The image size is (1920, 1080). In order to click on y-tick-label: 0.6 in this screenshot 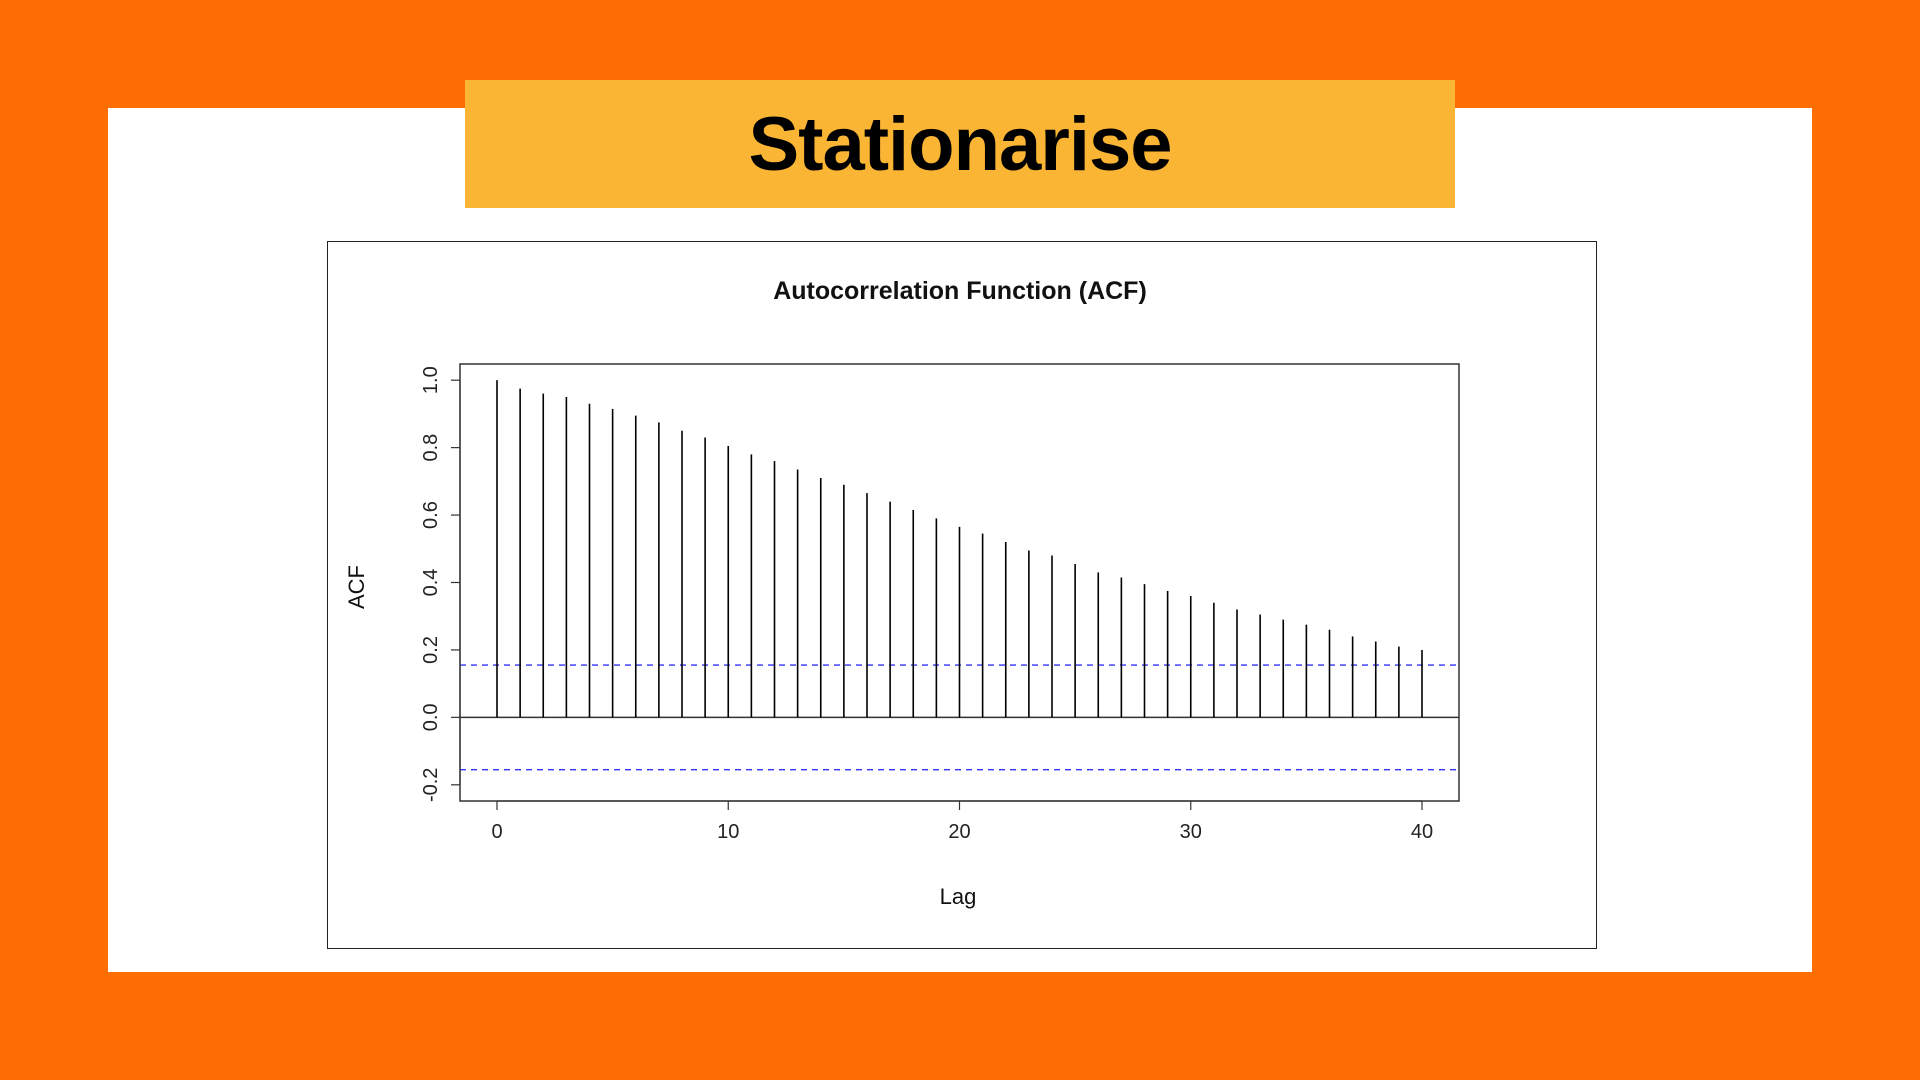, I will do `click(431, 515)`.